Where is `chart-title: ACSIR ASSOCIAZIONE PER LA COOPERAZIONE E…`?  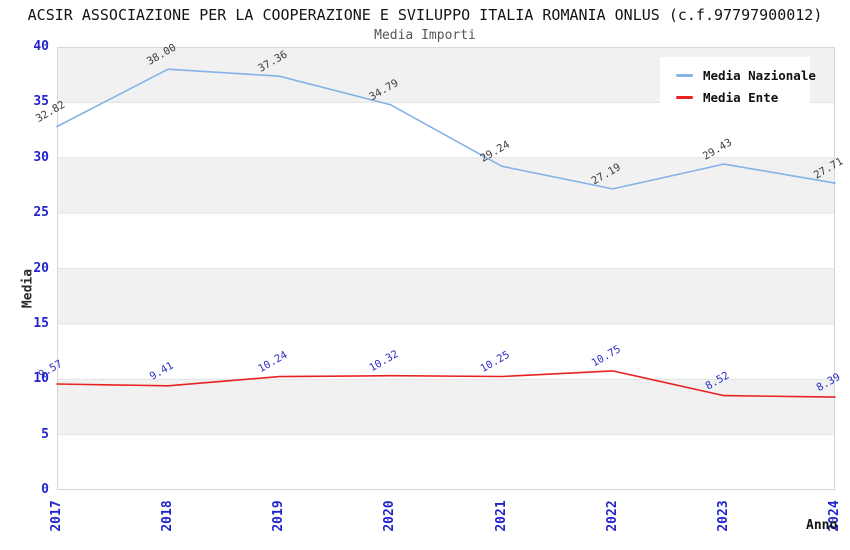
chart-title: ACSIR ASSOCIAZIONE PER LA COOPERAZIONE E… is located at coordinates (425, 15).